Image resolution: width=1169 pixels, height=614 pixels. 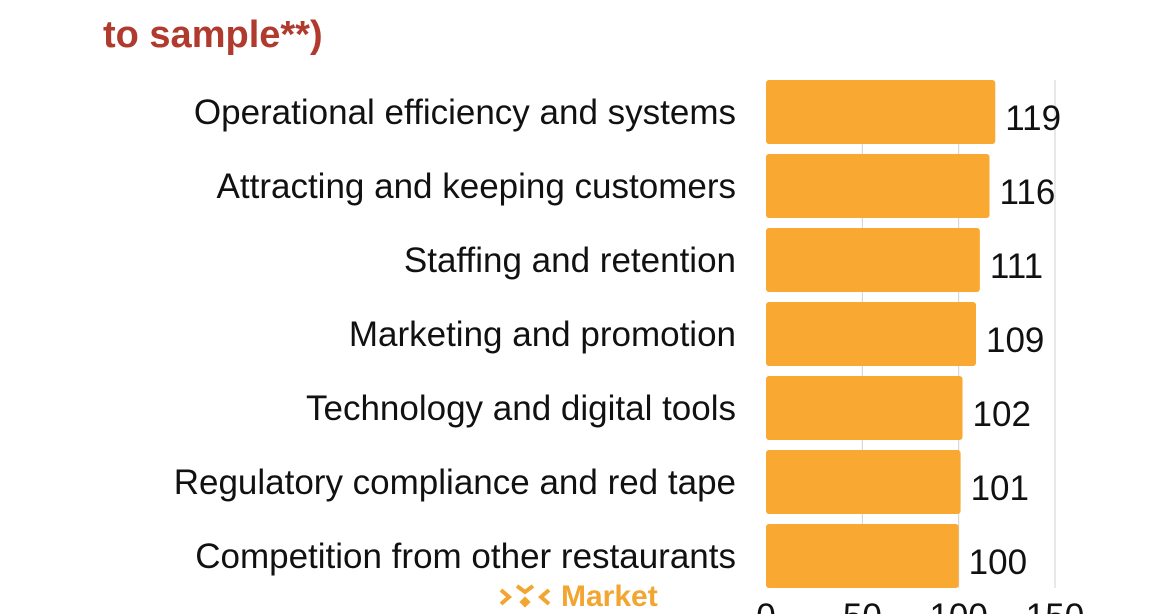 I want to click on category-label: Competition from other restaurants, so click(x=465, y=556).